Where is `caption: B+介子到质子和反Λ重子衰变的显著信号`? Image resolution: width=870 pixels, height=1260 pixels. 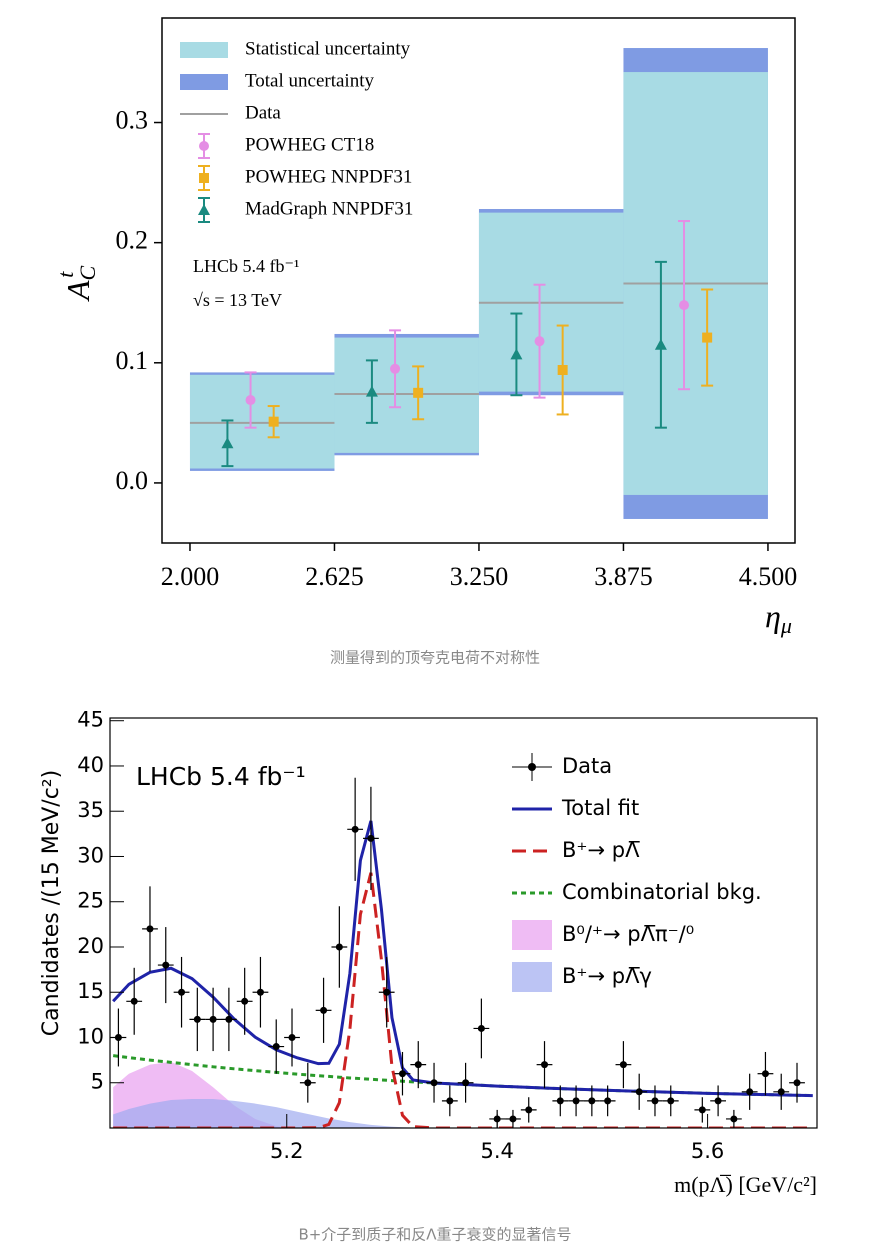 caption: B+介子到质子和反Λ重子衰变的显著信号 is located at coordinates (434, 1235).